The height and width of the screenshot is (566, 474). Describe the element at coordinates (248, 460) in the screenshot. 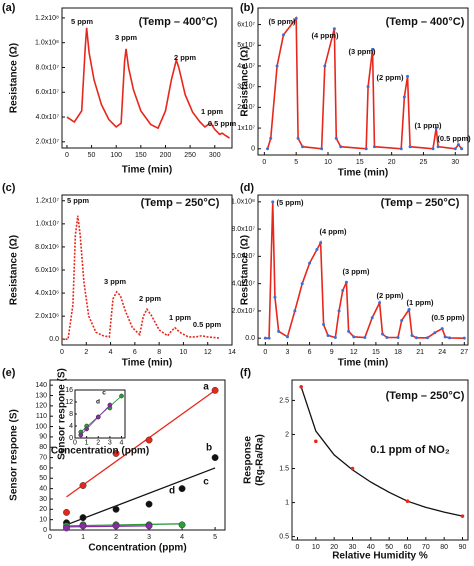

I see `y-axis-label: Response` at that location.